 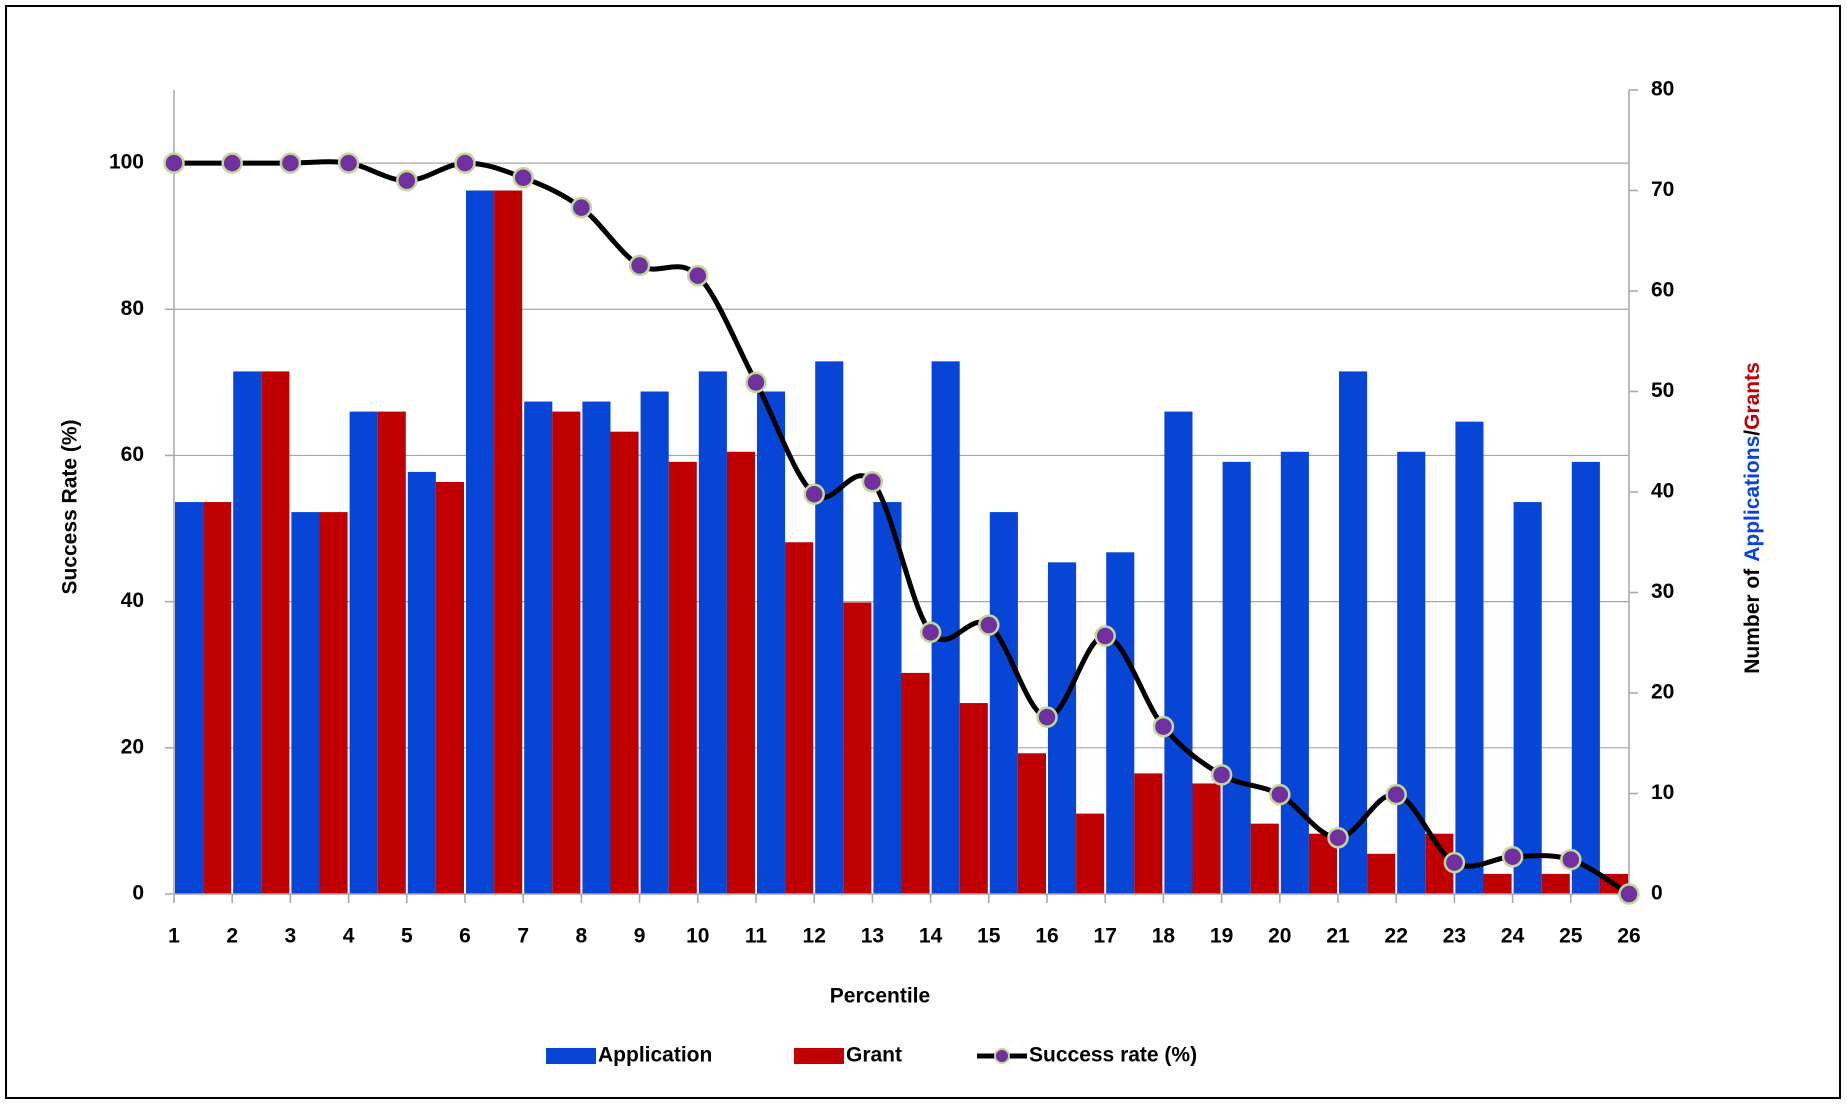 What do you see at coordinates (407, 936) in the screenshot?
I see `x-tick-label: 5` at bounding box center [407, 936].